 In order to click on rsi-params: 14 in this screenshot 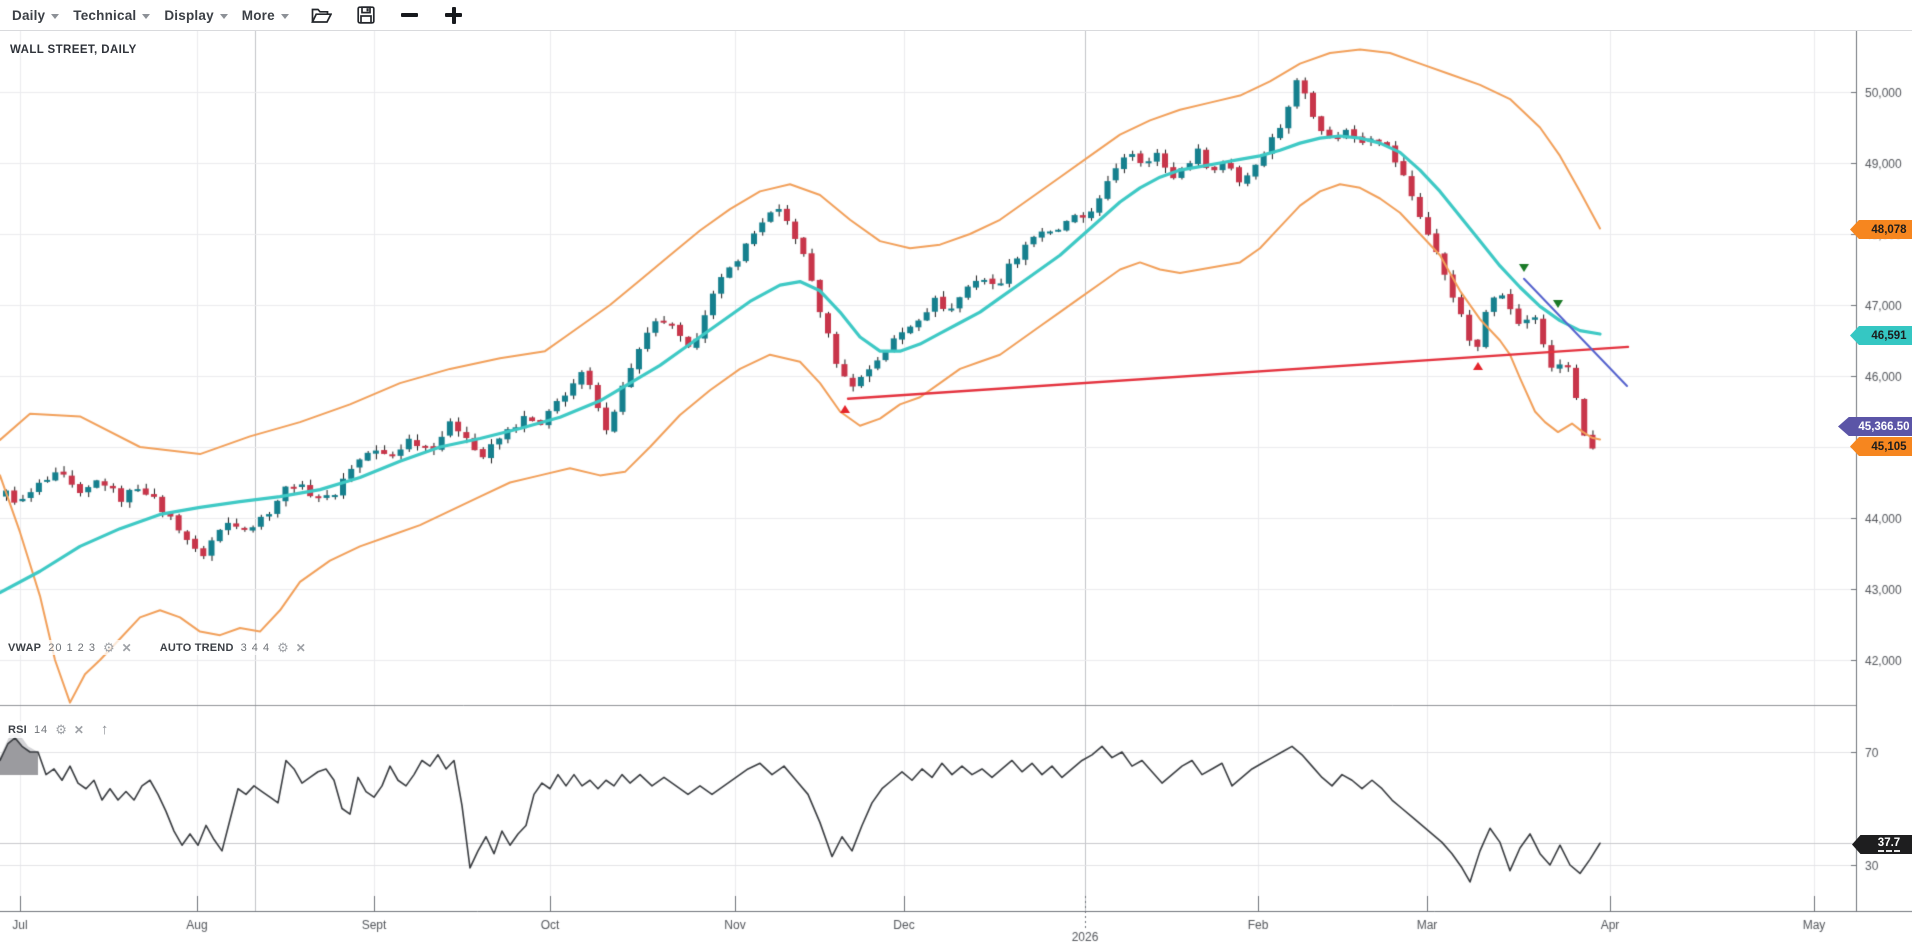, I will do `click(41, 729)`.